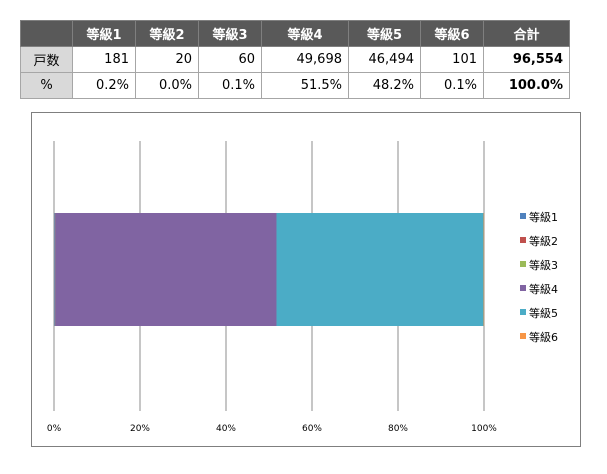 The image size is (607, 474). What do you see at coordinates (104, 85) in the screenshot?
I see `table-cell: 0.2%` at bounding box center [104, 85].